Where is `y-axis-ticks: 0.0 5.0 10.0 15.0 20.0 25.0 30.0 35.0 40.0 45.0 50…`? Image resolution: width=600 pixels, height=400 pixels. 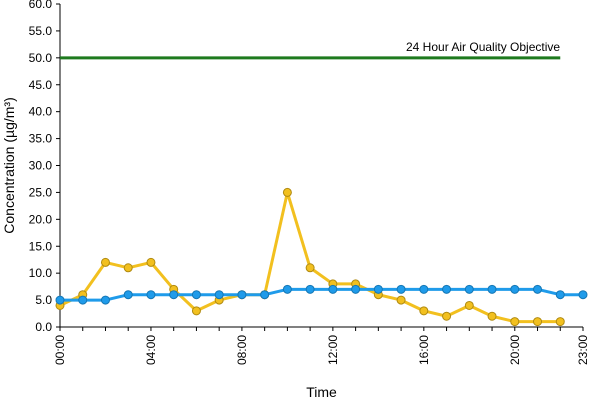 y-axis-ticks: 0.0 5.0 10.0 15.0 20.0 25.0 30.0 35.0 40.0 45.0 50… is located at coordinates (44, 167).